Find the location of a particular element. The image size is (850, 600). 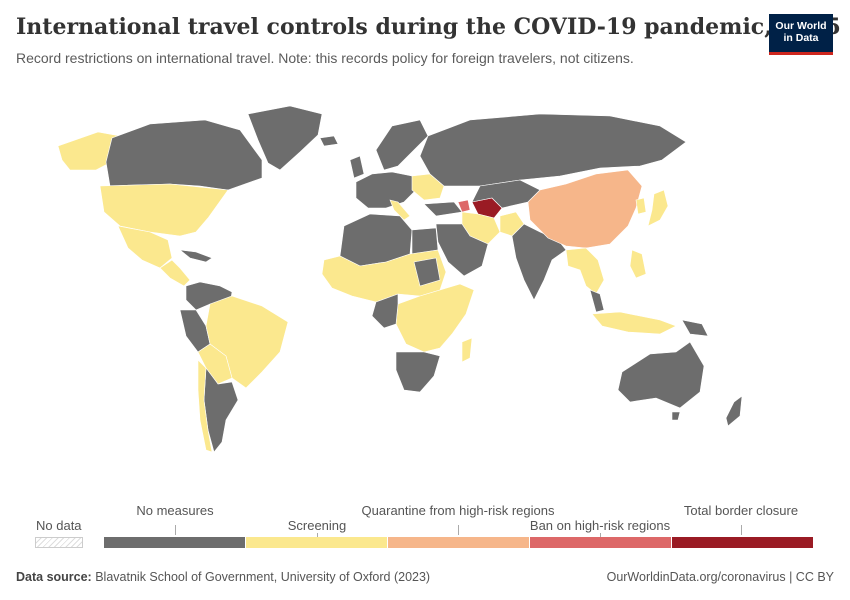

legend-label-closure: Total border closure is located at coordinates (741, 510).